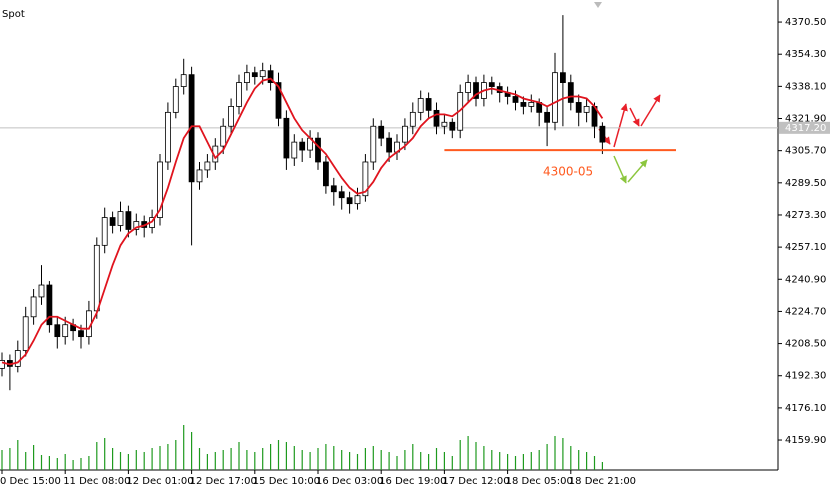  Describe the element at coordinates (805, 376) in the screenshot. I see `y-tick-label: 4192.30` at that location.